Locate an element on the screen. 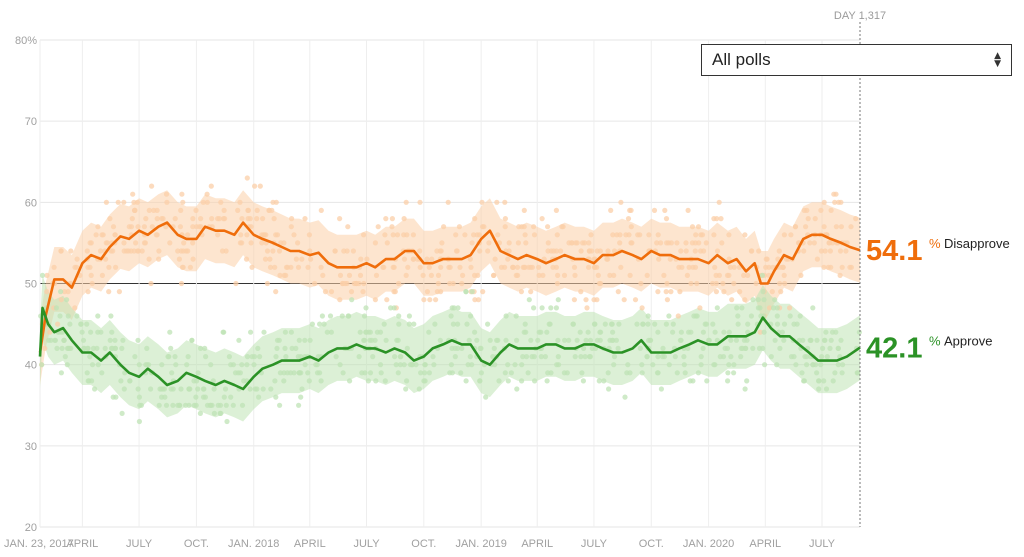 This screenshot has height=557, width=1024. select-arrows-icon: ▲ ▼ is located at coordinates (997, 60).